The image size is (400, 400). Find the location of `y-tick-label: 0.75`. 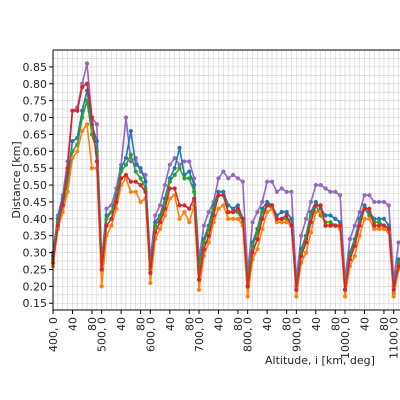

y-tick-label: 0.75 is located at coordinates (35, 101).